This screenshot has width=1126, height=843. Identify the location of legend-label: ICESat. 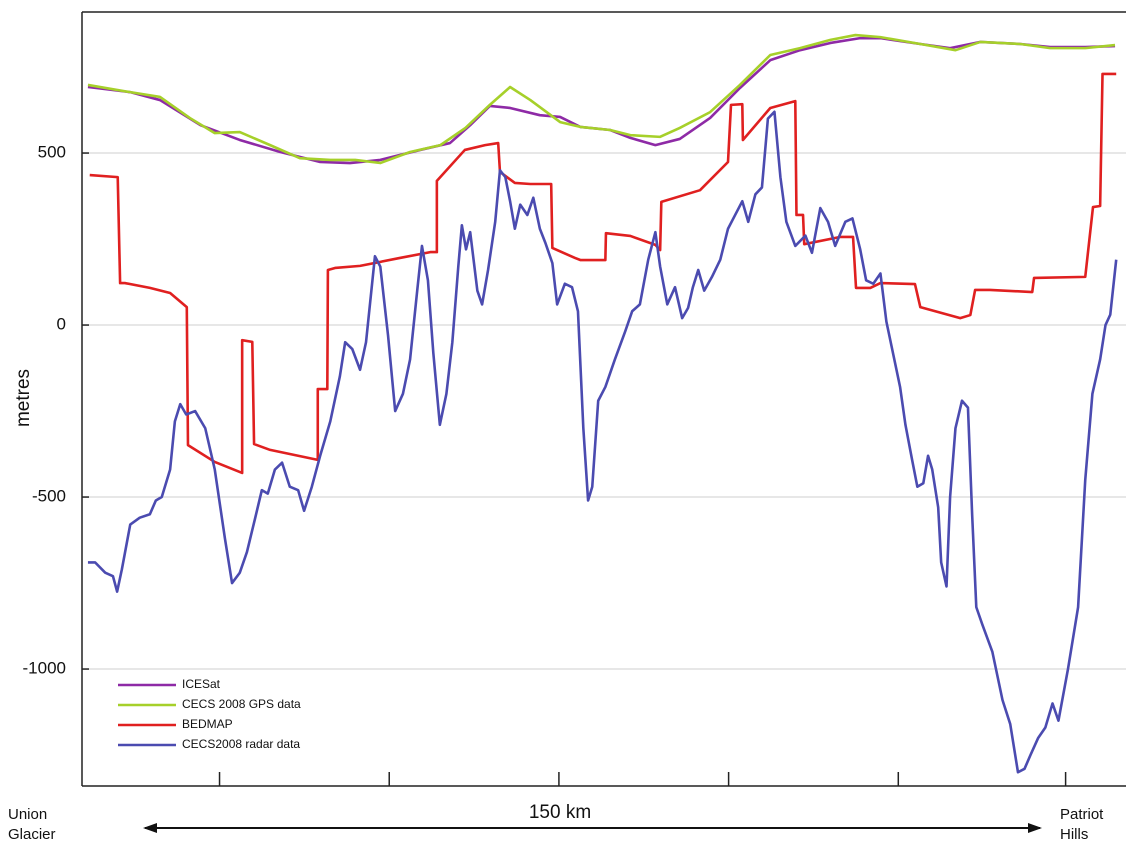
(201, 684).